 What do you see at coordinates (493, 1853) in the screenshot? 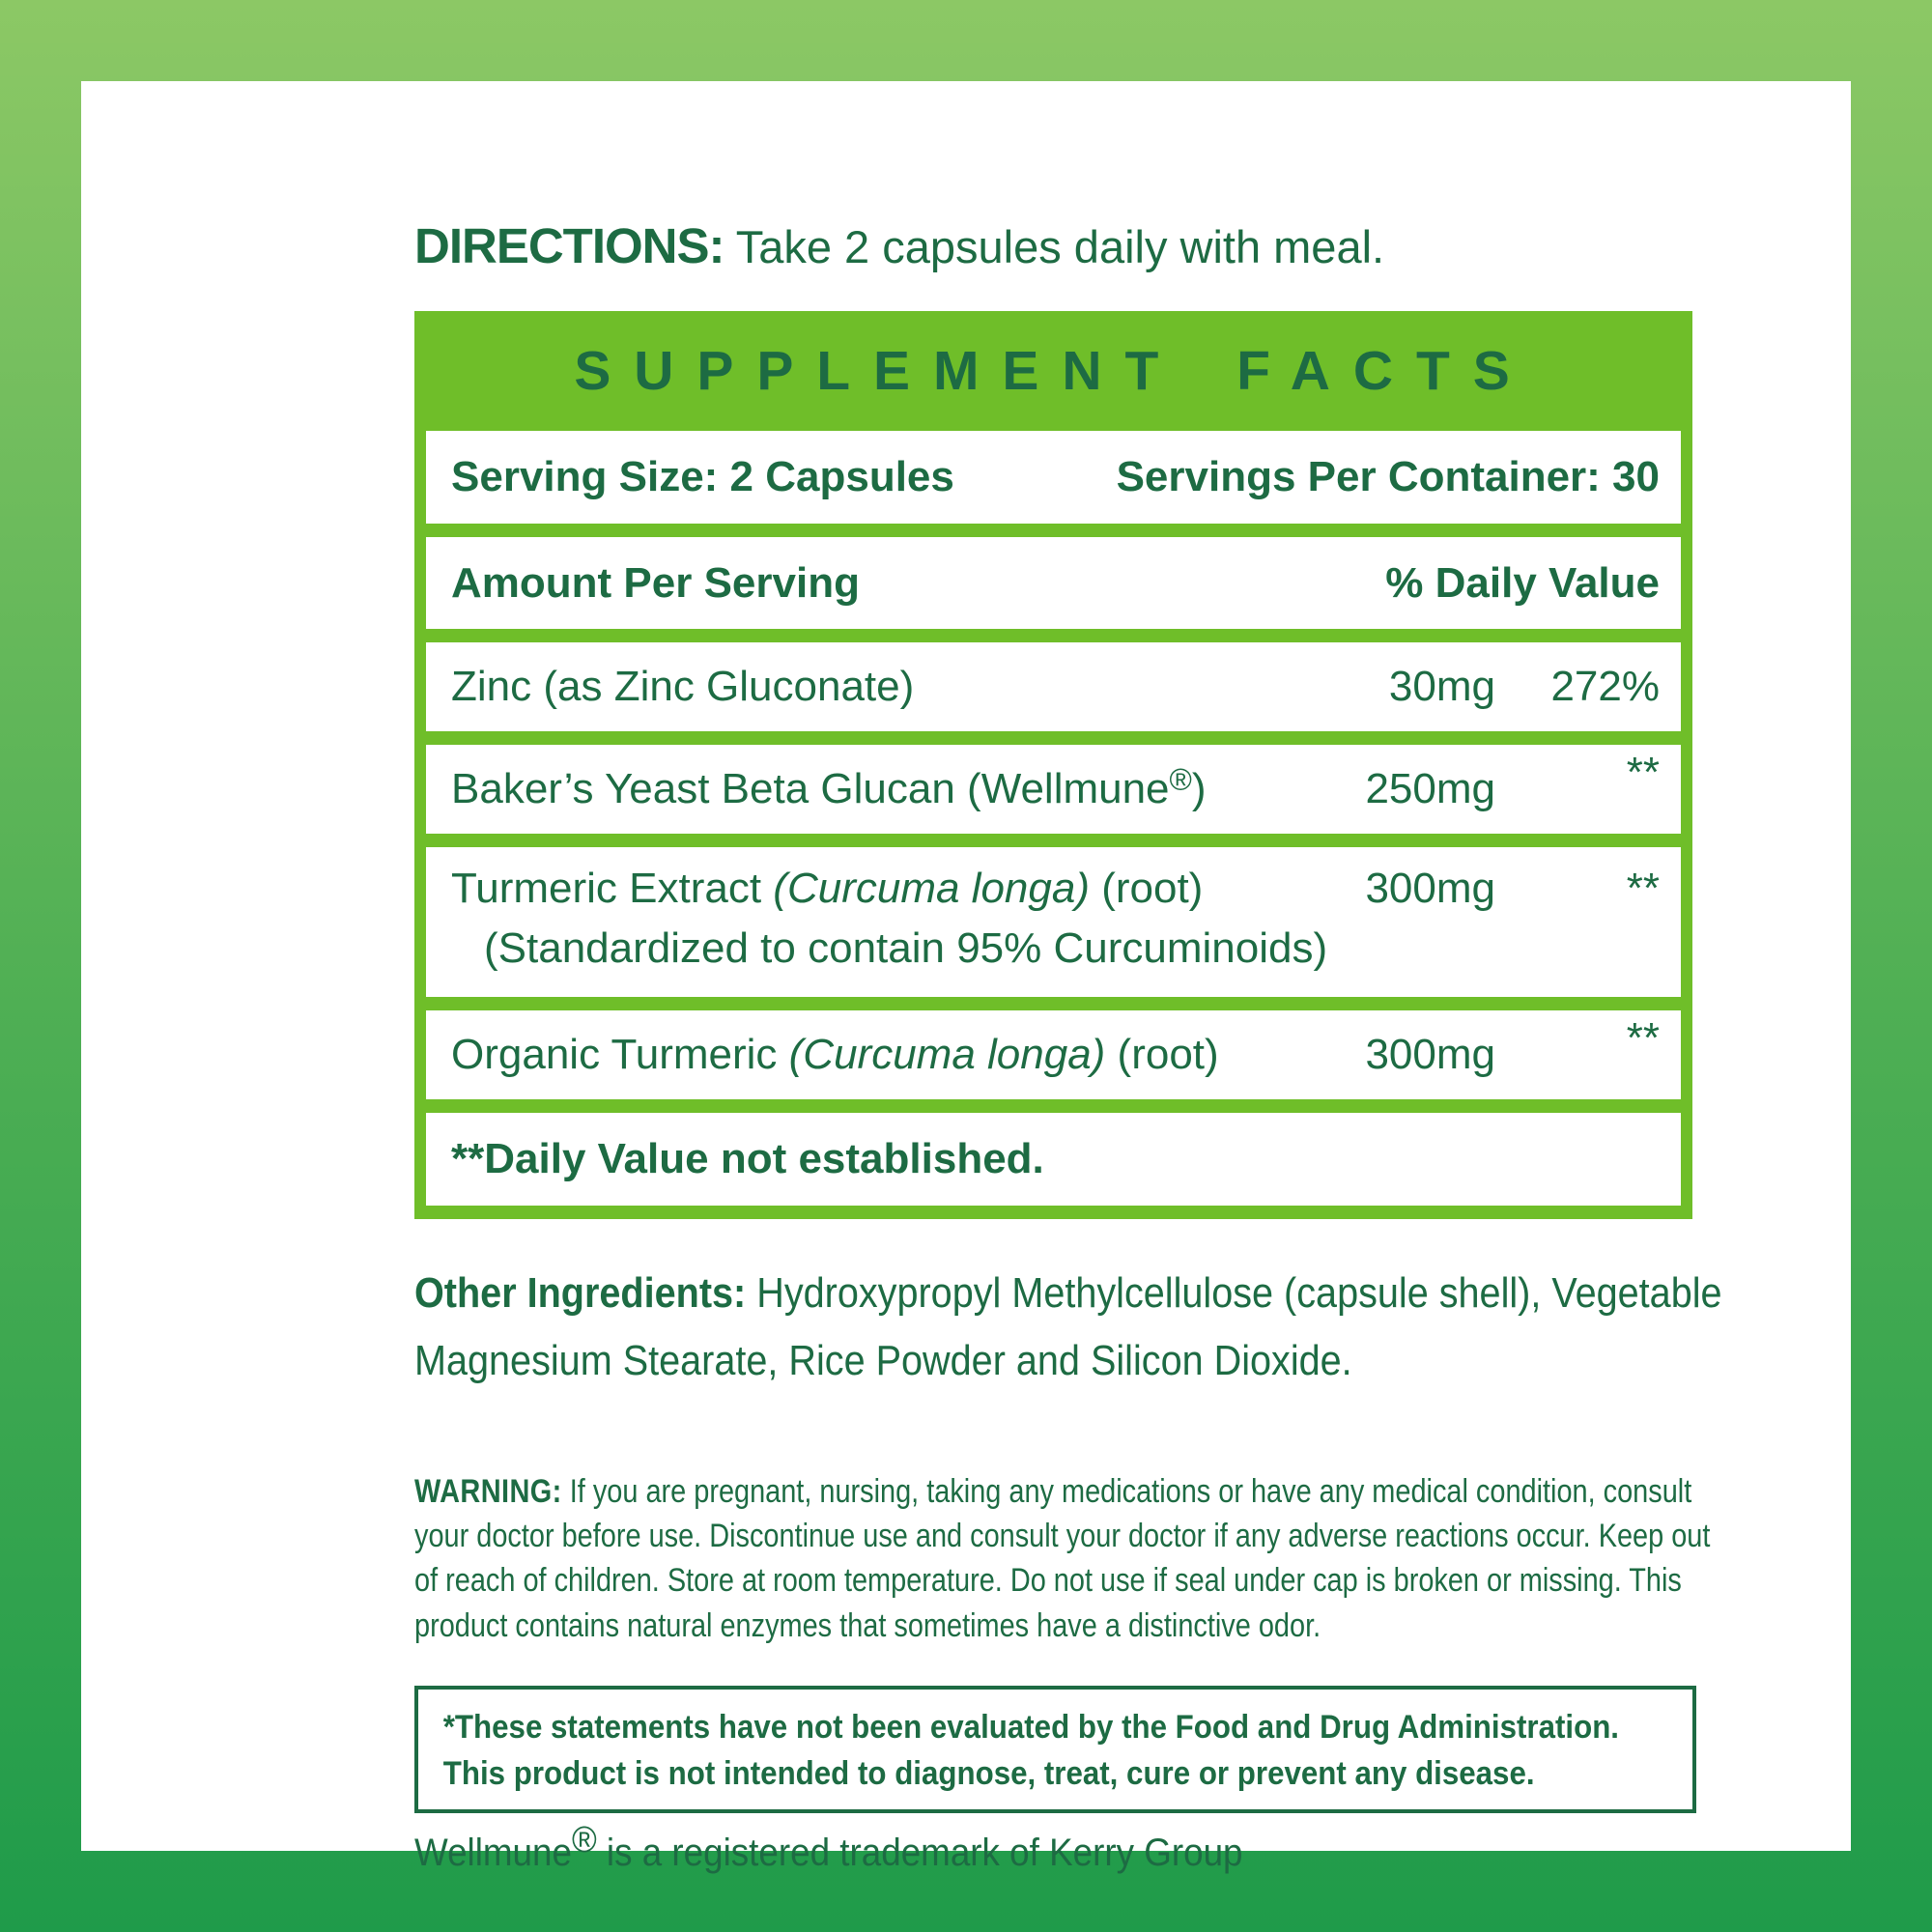
I see `trademark-brand: Wellmune` at bounding box center [493, 1853].